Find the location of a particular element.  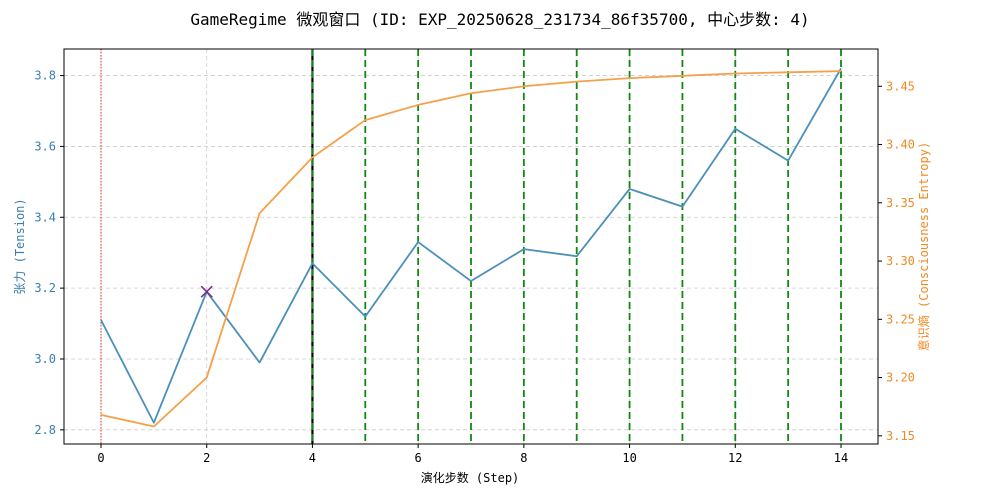

x-tick-label: 4 is located at coordinates (312, 458).